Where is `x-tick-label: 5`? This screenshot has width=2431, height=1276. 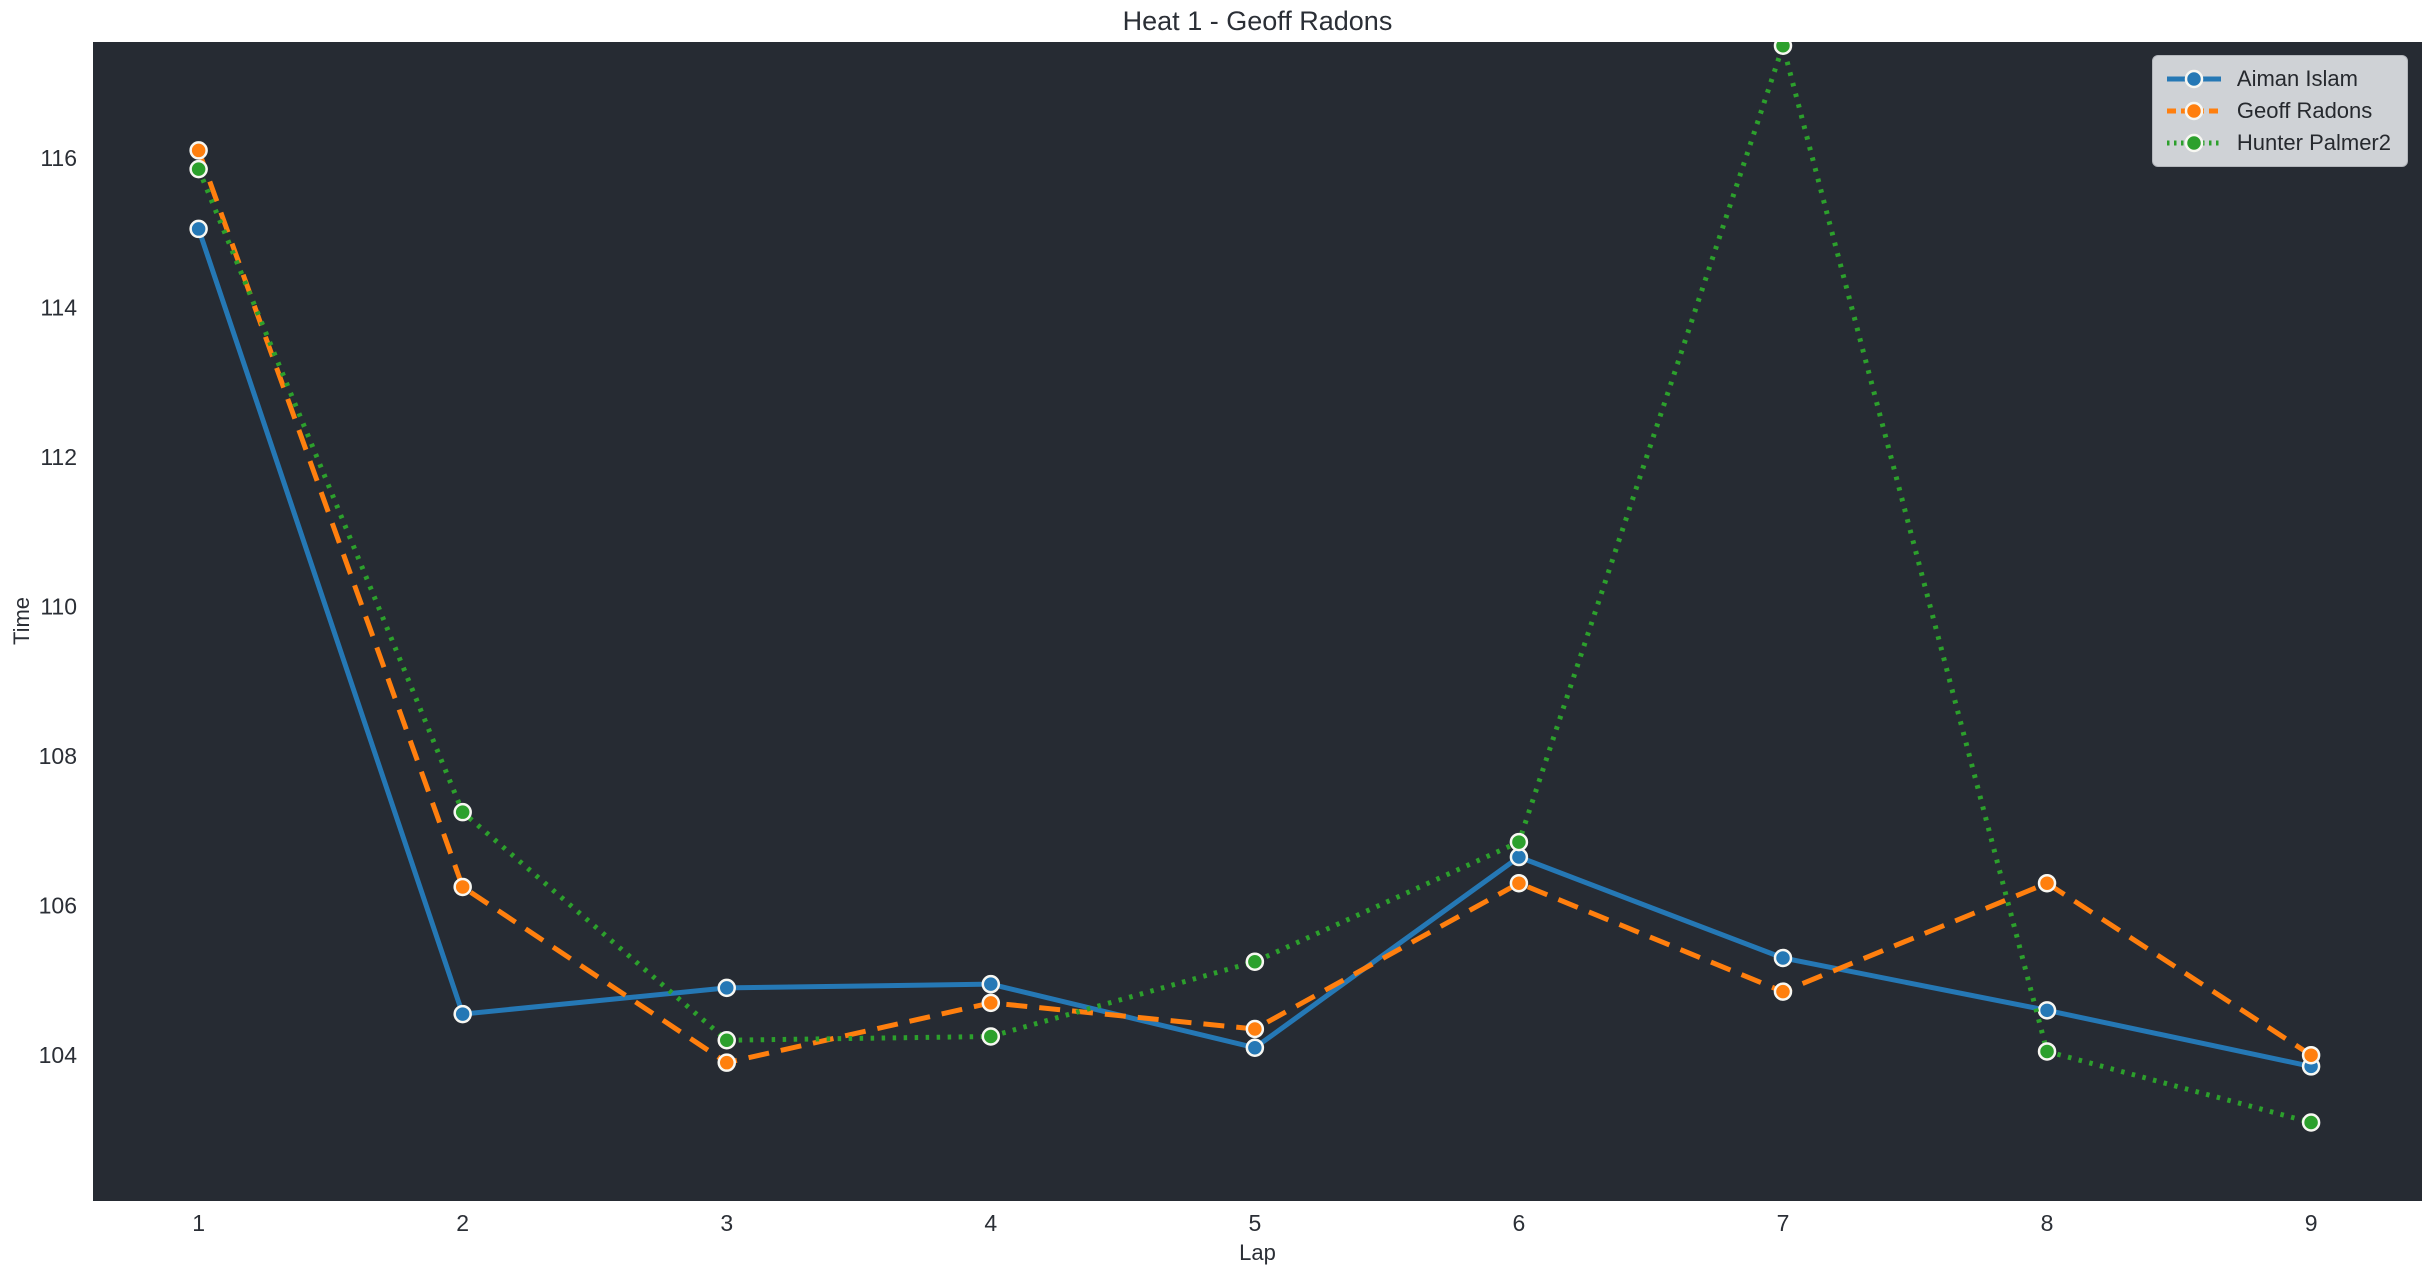
x-tick-label: 5 is located at coordinates (1254, 1223).